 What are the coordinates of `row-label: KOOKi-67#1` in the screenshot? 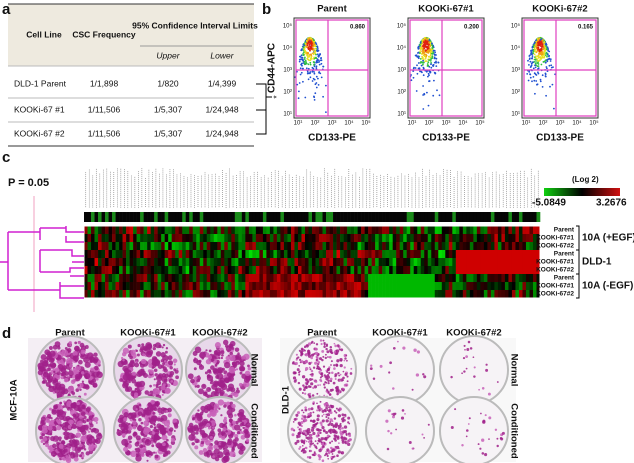 It's located at (555, 262).